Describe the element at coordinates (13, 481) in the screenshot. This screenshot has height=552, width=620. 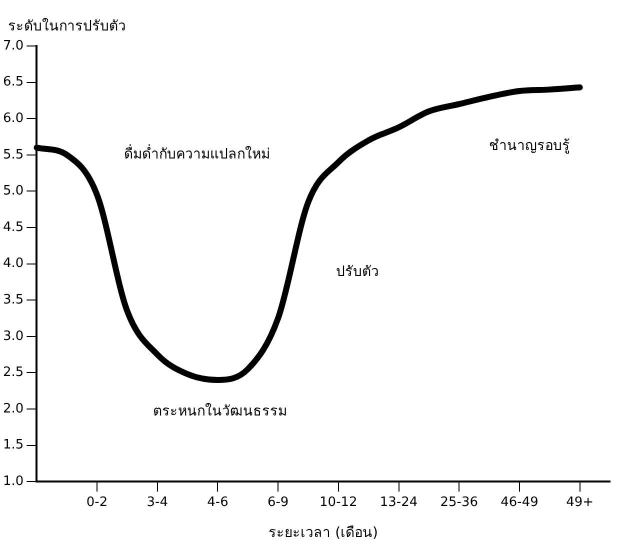
I see `y-tick-label: 1.0` at that location.